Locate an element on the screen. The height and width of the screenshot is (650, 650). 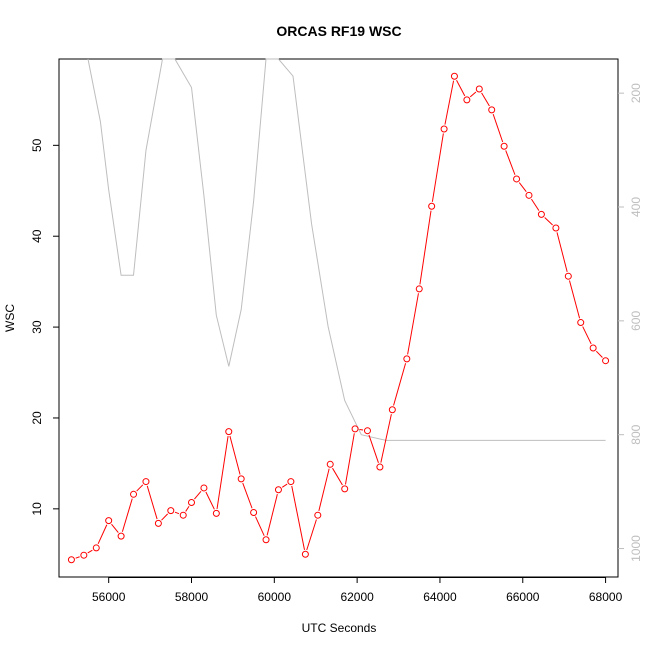
y2-tick-label: 200 is located at coordinates (636, 93).